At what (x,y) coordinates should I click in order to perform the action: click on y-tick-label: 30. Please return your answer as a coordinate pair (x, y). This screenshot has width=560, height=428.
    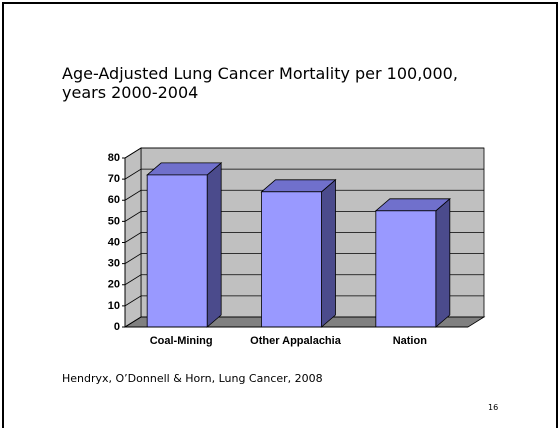
    Looking at the image, I should click on (114, 264).